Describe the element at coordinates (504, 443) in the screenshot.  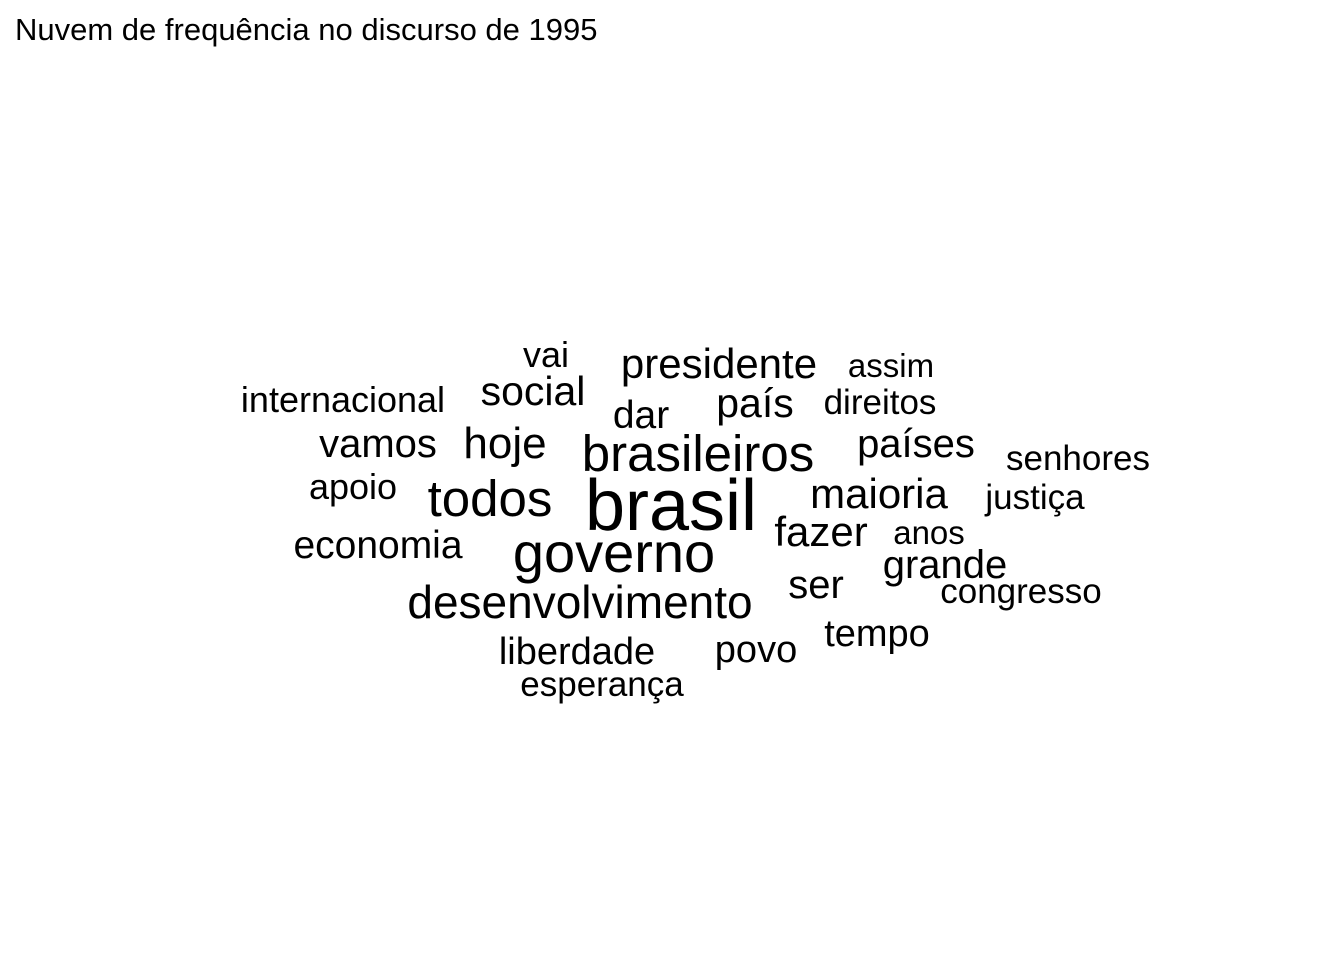
I see `word-hoje: hoje` at that location.